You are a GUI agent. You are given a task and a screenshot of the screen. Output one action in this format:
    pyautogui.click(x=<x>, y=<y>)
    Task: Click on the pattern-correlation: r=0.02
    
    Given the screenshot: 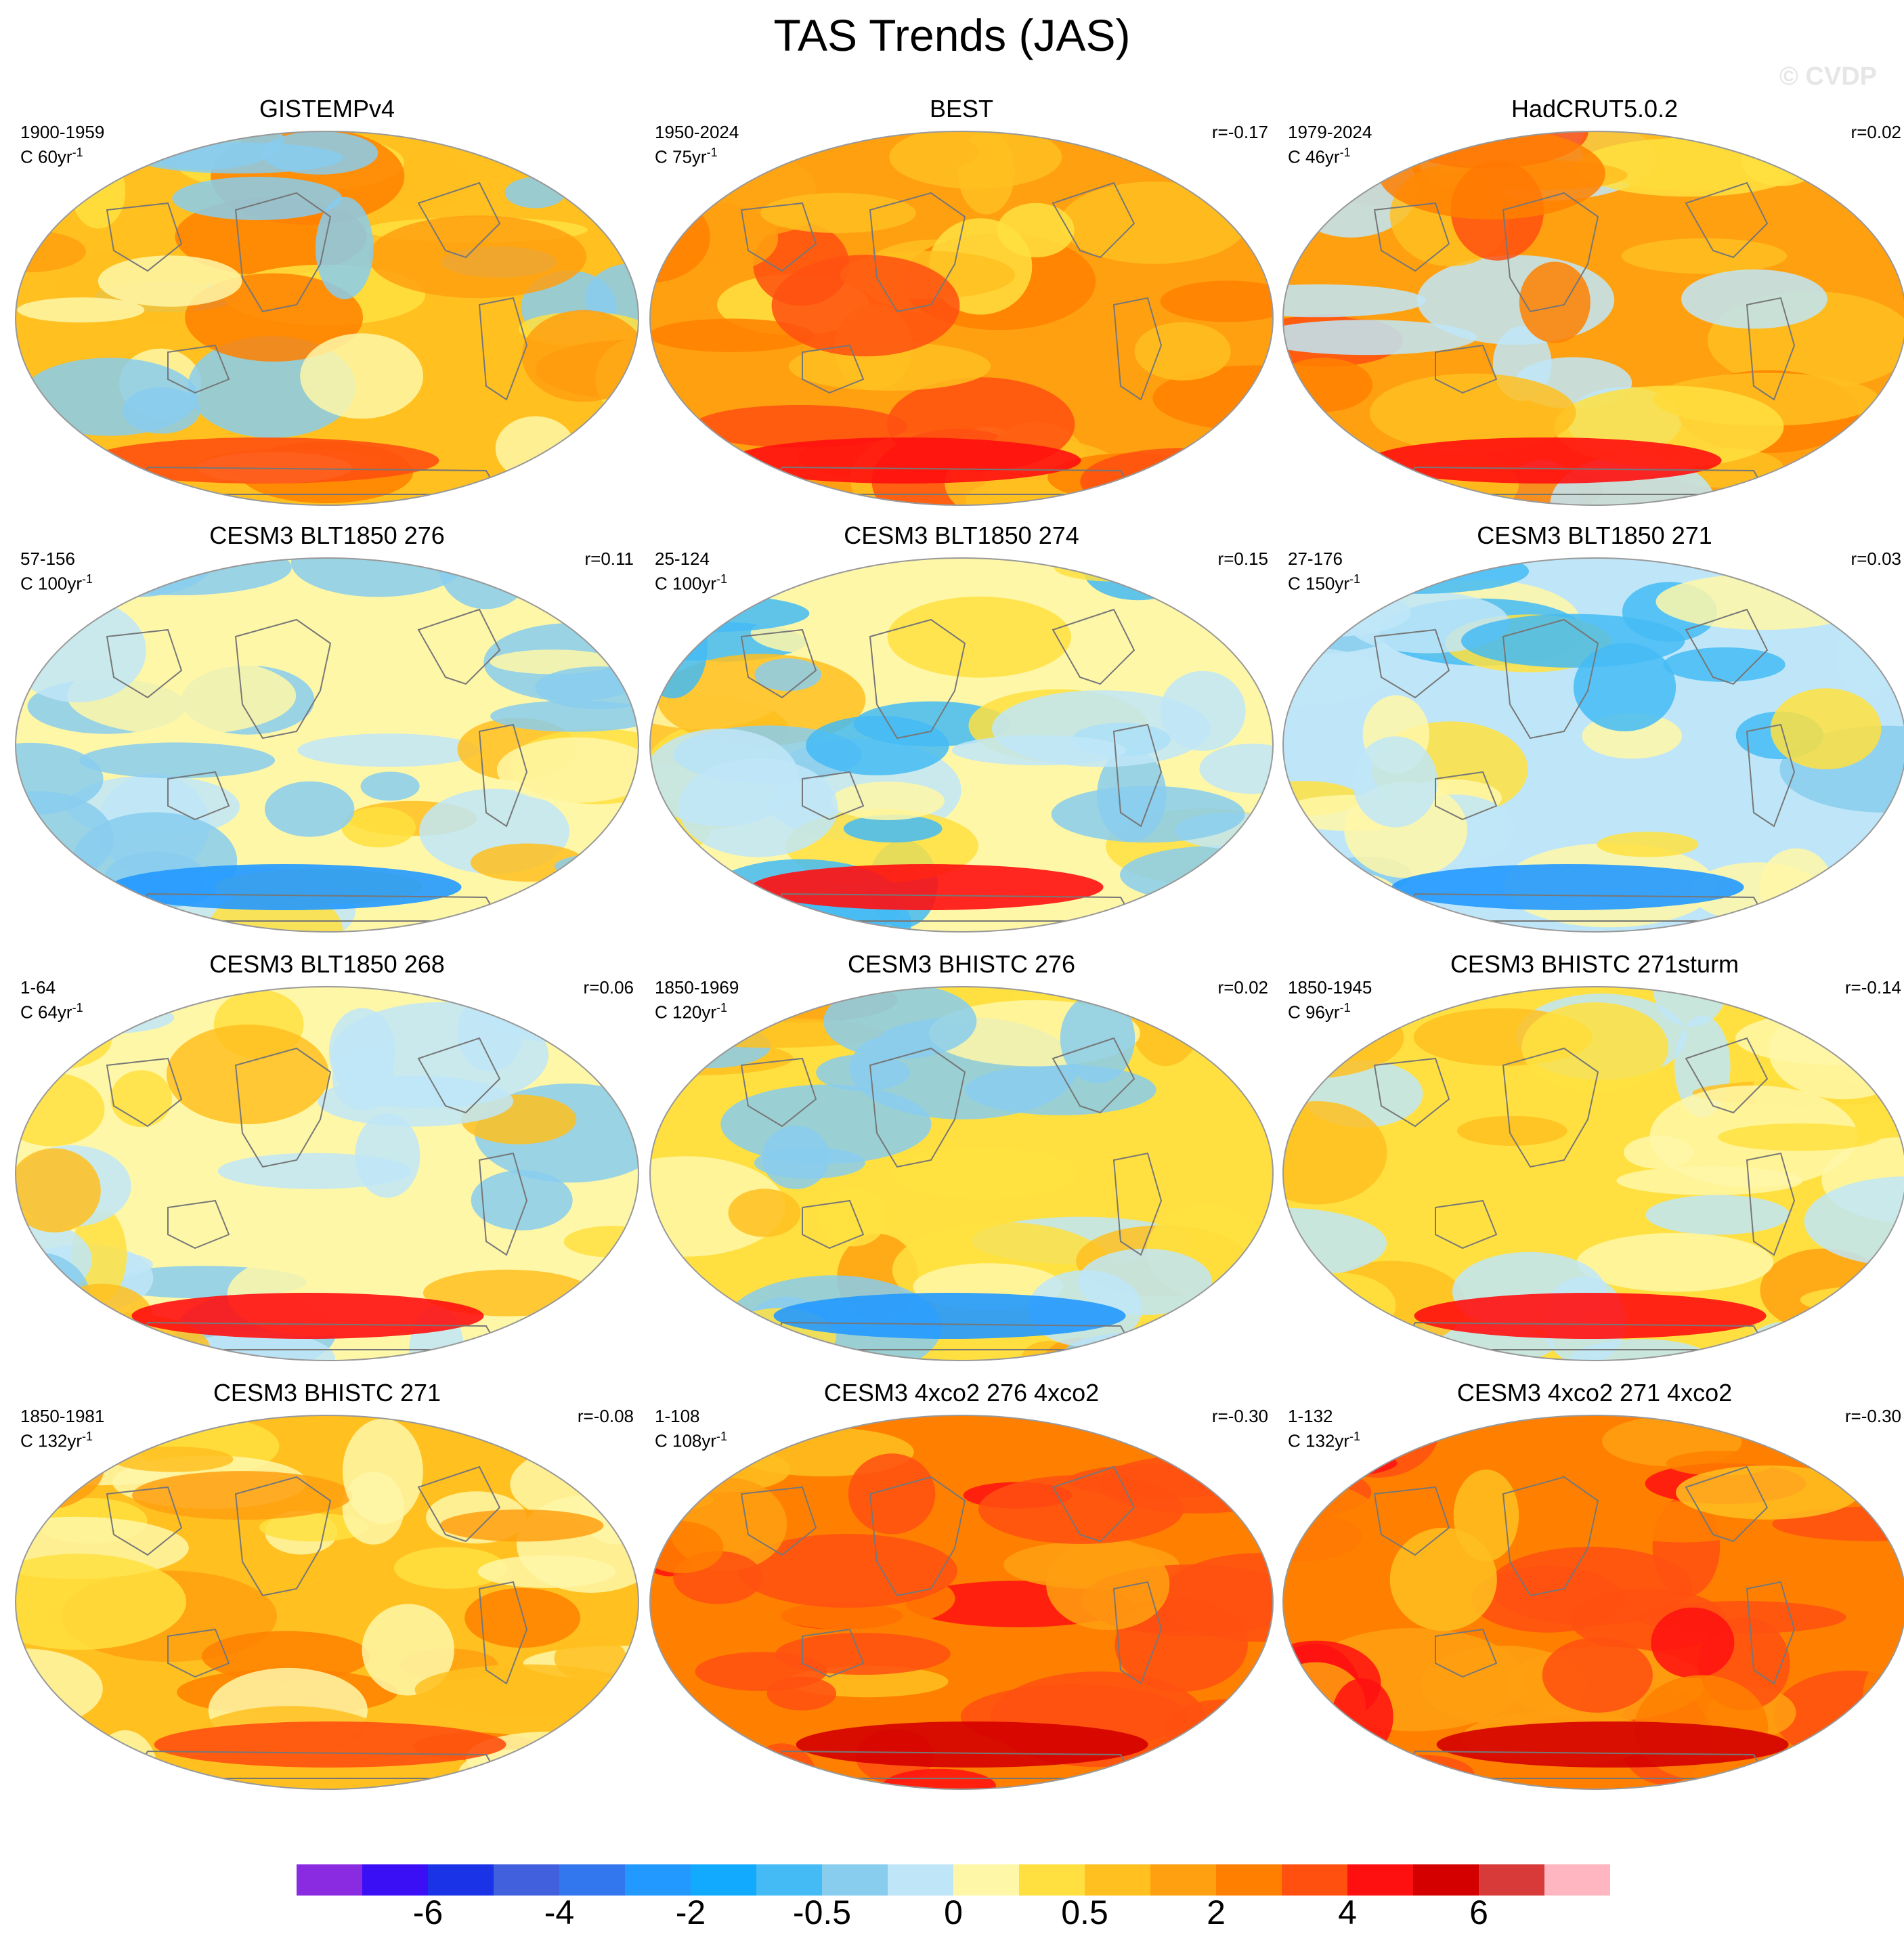 What is the action you would take?
    pyautogui.click(x=1876, y=132)
    